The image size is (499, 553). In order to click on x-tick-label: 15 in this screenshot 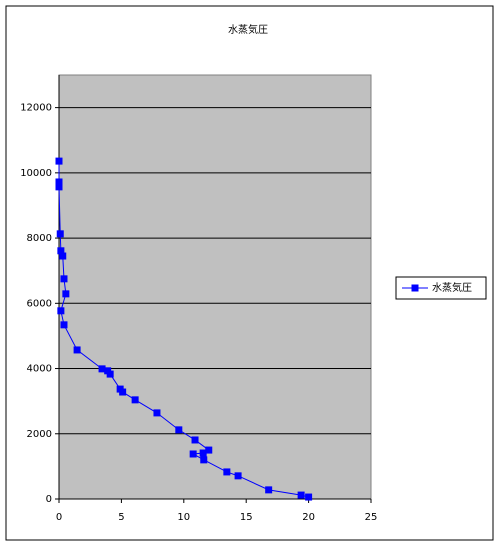, I will do `click(246, 517)`.